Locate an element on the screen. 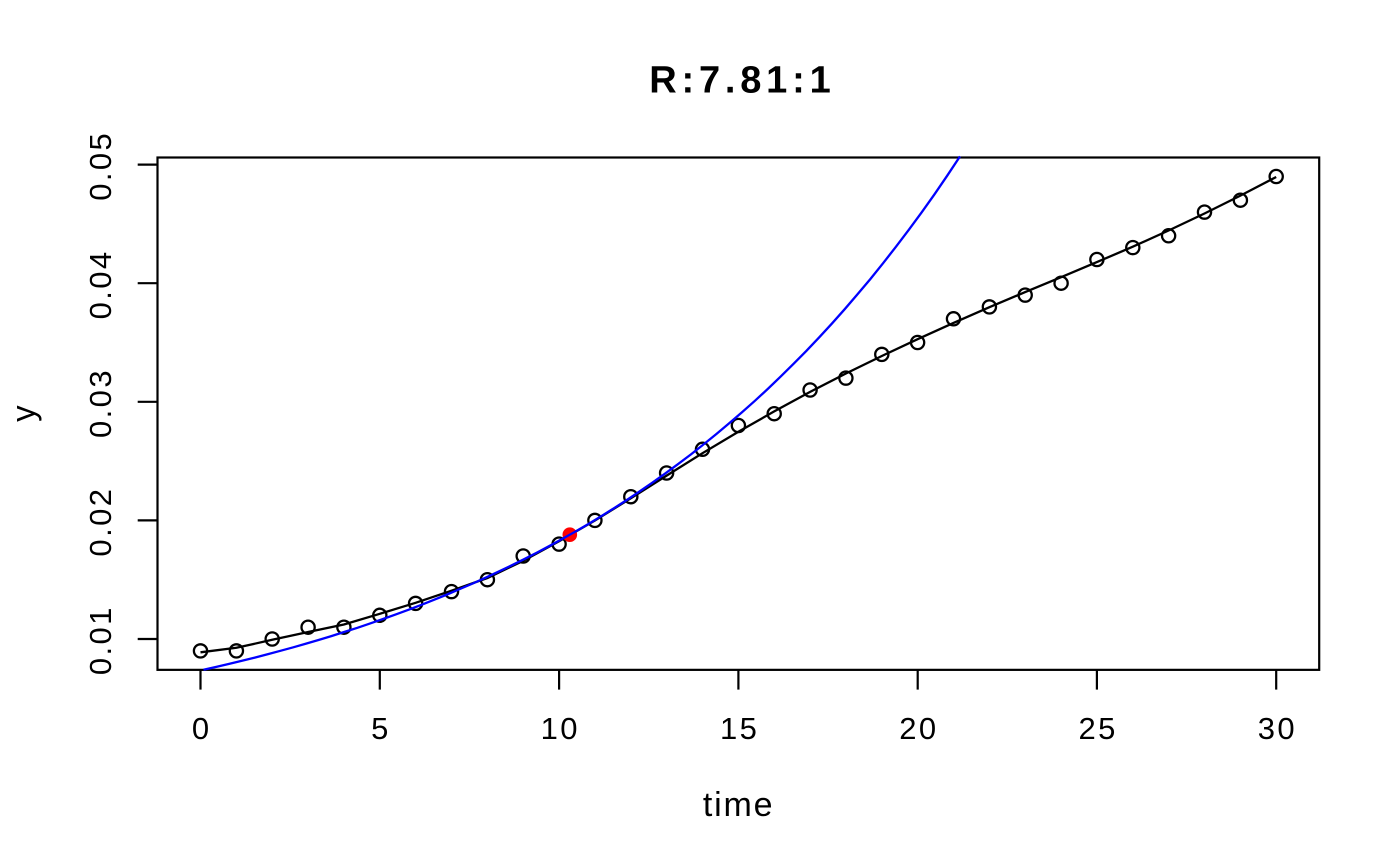 This screenshot has width=1400, height=866. svg-text: 25 is located at coordinates (1097, 728).